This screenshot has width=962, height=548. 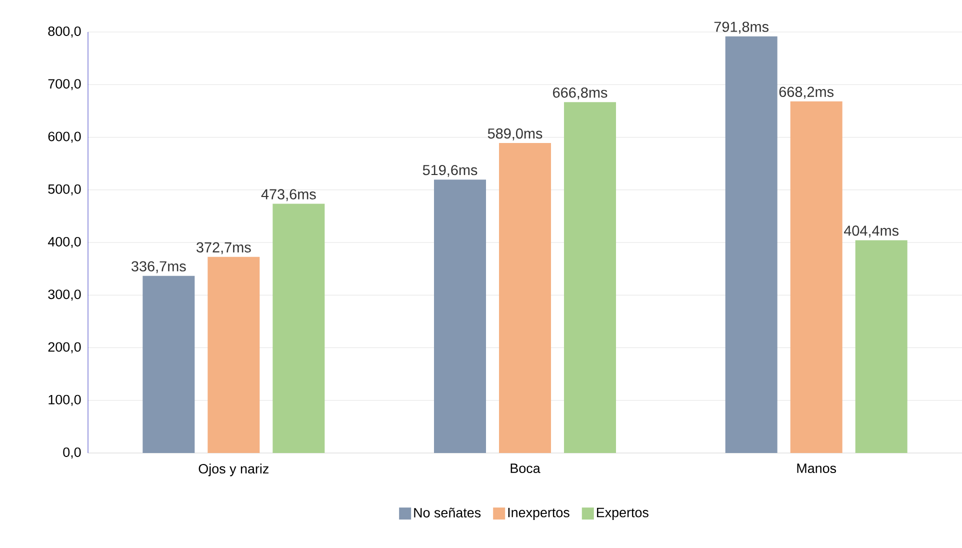 I want to click on data-label: 589,0ms, so click(x=515, y=134).